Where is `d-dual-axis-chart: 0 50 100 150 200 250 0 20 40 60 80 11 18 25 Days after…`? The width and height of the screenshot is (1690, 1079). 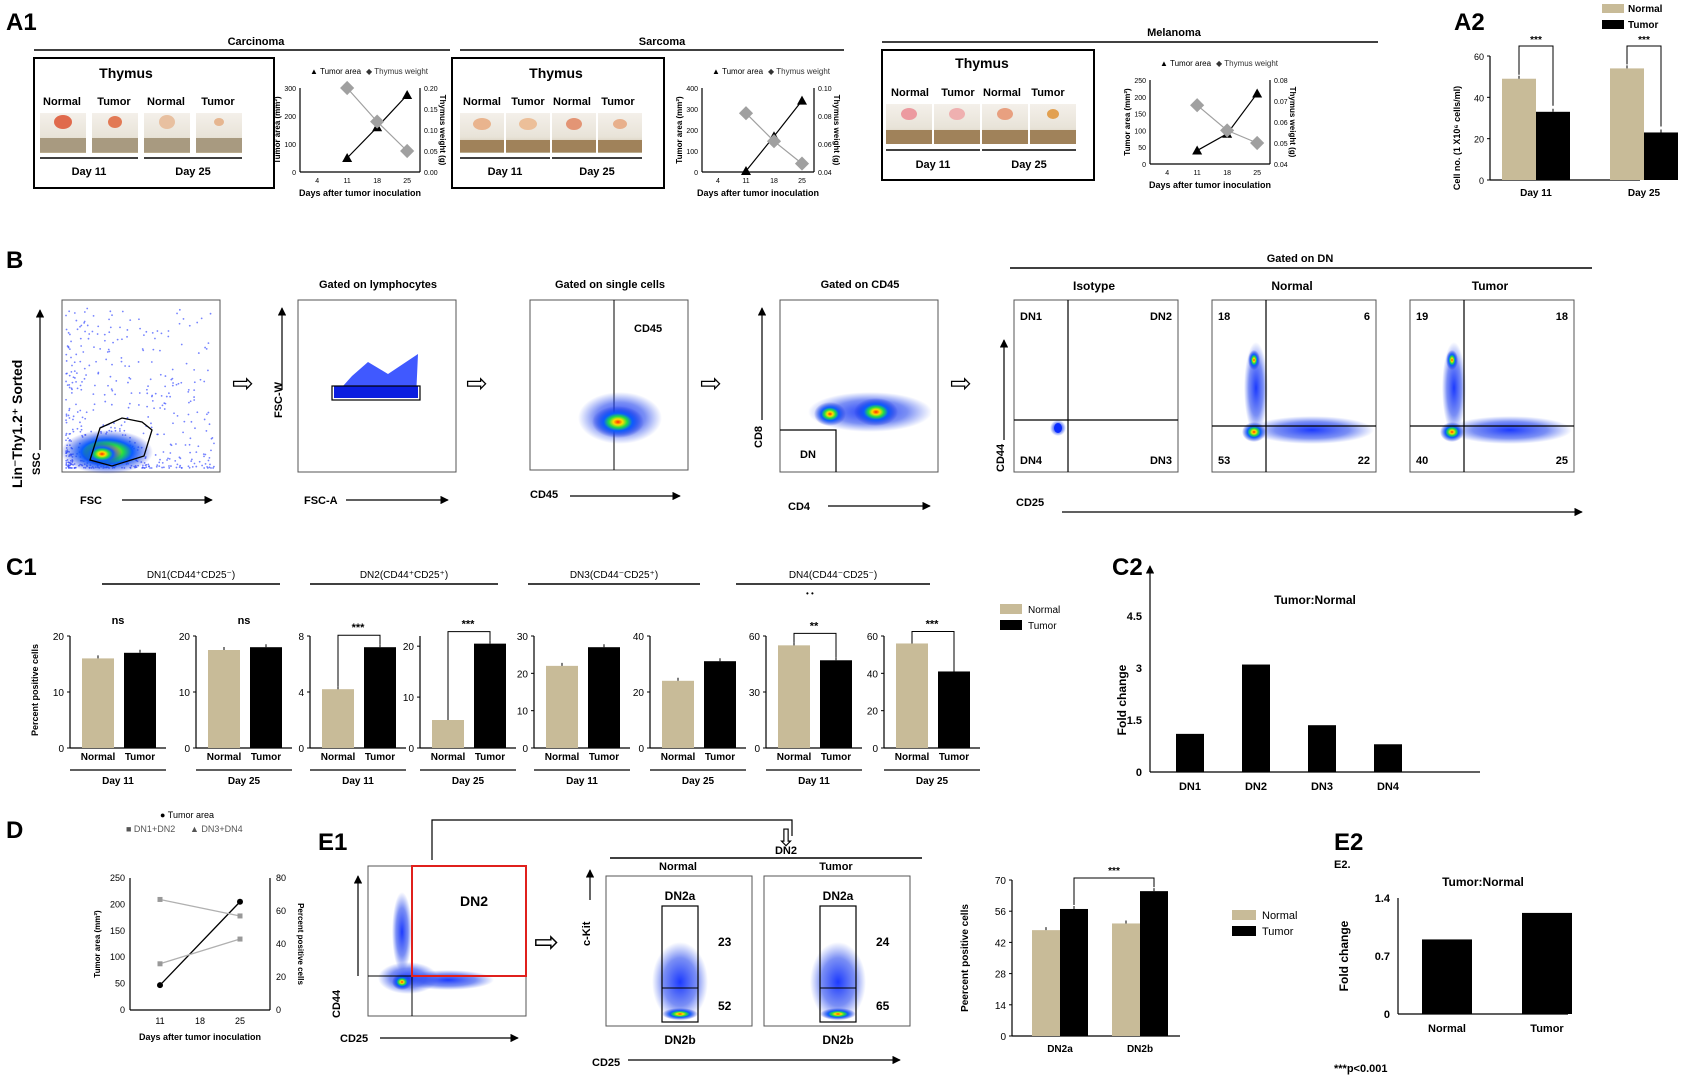 d-dual-axis-chart: 0 50 100 150 200 250 0 20 40 60 80 11 18 25 Days after… is located at coordinates (199, 926).